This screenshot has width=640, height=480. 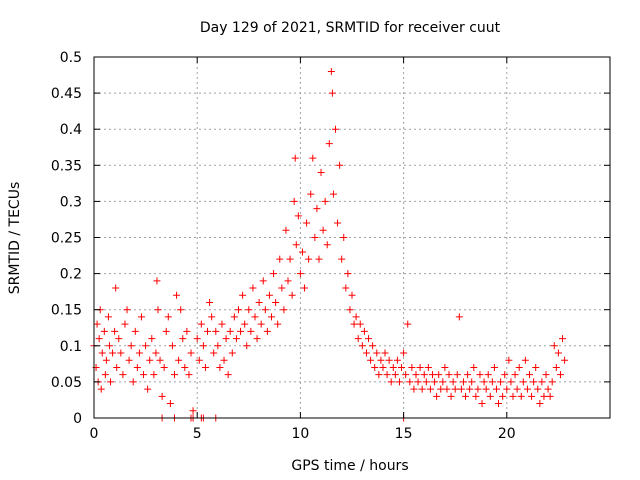 I want to click on y-tick-label: 0.2, so click(x=71, y=275).